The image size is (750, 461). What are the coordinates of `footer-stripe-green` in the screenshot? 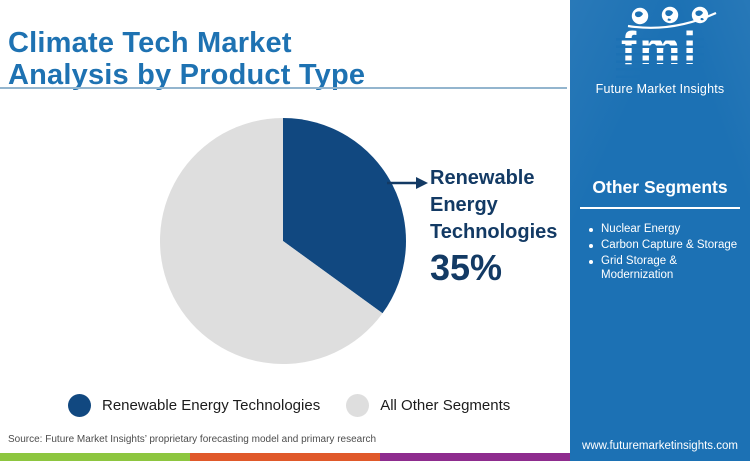 It's located at (95, 457).